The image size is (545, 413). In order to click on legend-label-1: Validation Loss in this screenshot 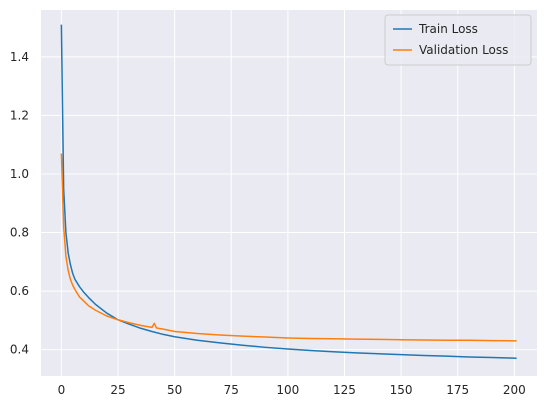, I will do `click(463, 50)`.